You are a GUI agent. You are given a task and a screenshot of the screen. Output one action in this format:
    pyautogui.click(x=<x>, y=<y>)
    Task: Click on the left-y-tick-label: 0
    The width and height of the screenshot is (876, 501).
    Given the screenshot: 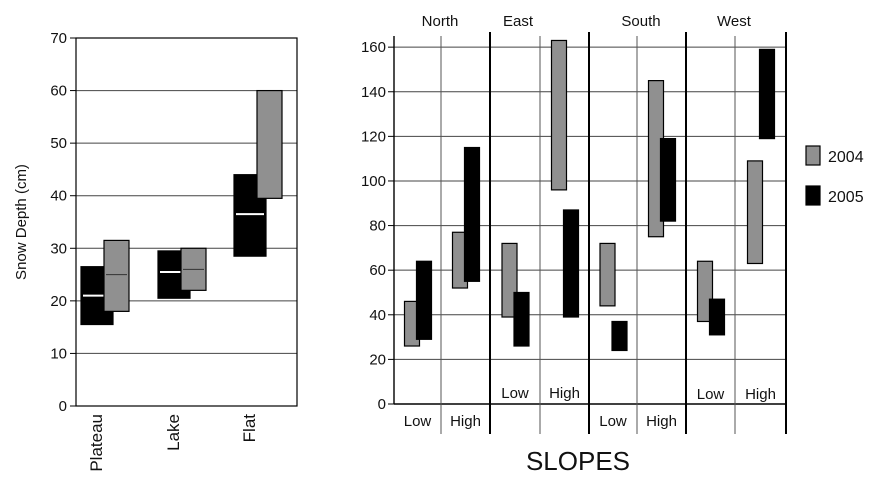 What is the action you would take?
    pyautogui.click(x=63, y=406)
    